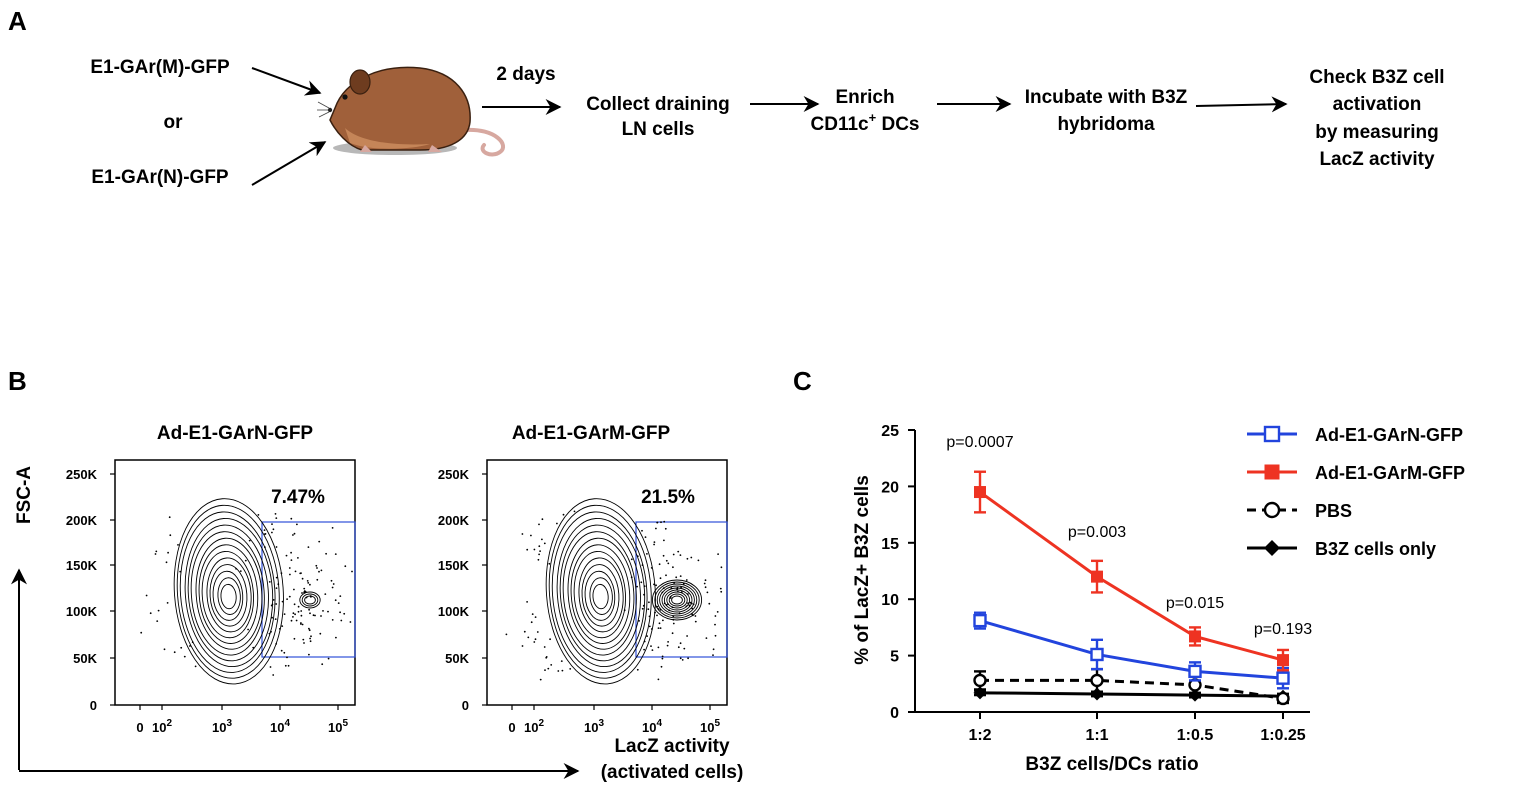  Describe the element at coordinates (658, 104) in the screenshot. I see `step-collect-line1: Collect draining` at that location.